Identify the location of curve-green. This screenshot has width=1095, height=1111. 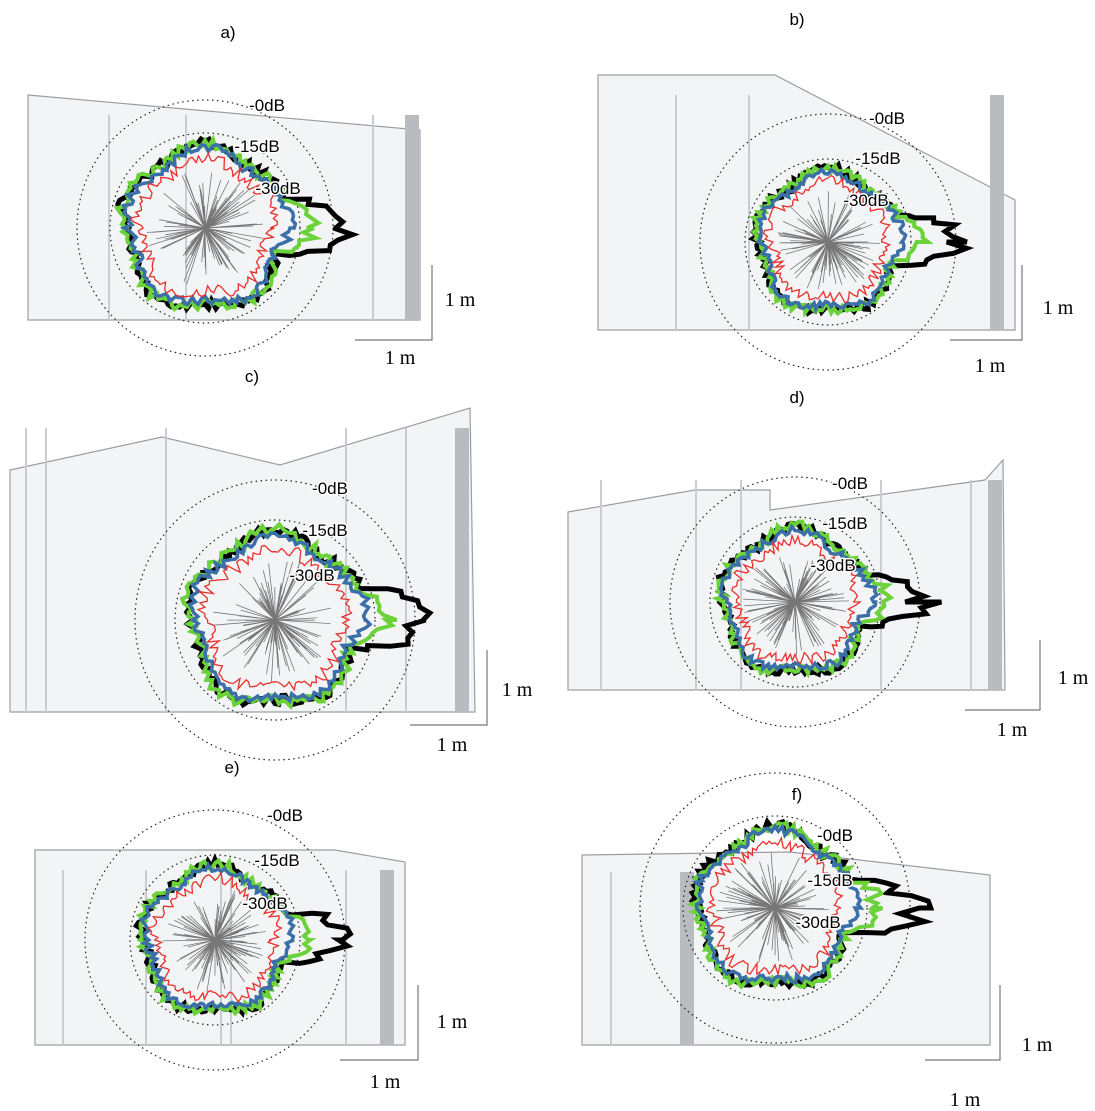
(288, 616).